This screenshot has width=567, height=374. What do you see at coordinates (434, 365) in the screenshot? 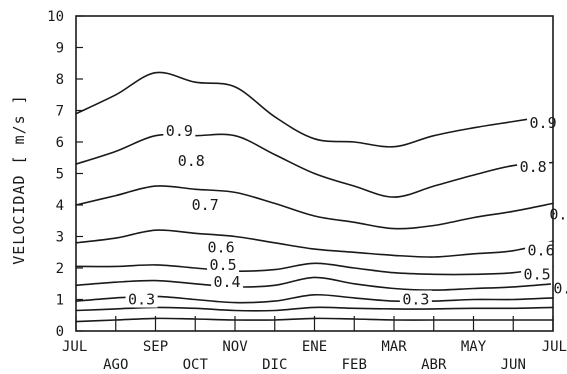
I see `x-tick-label: ABR` at bounding box center [434, 365].